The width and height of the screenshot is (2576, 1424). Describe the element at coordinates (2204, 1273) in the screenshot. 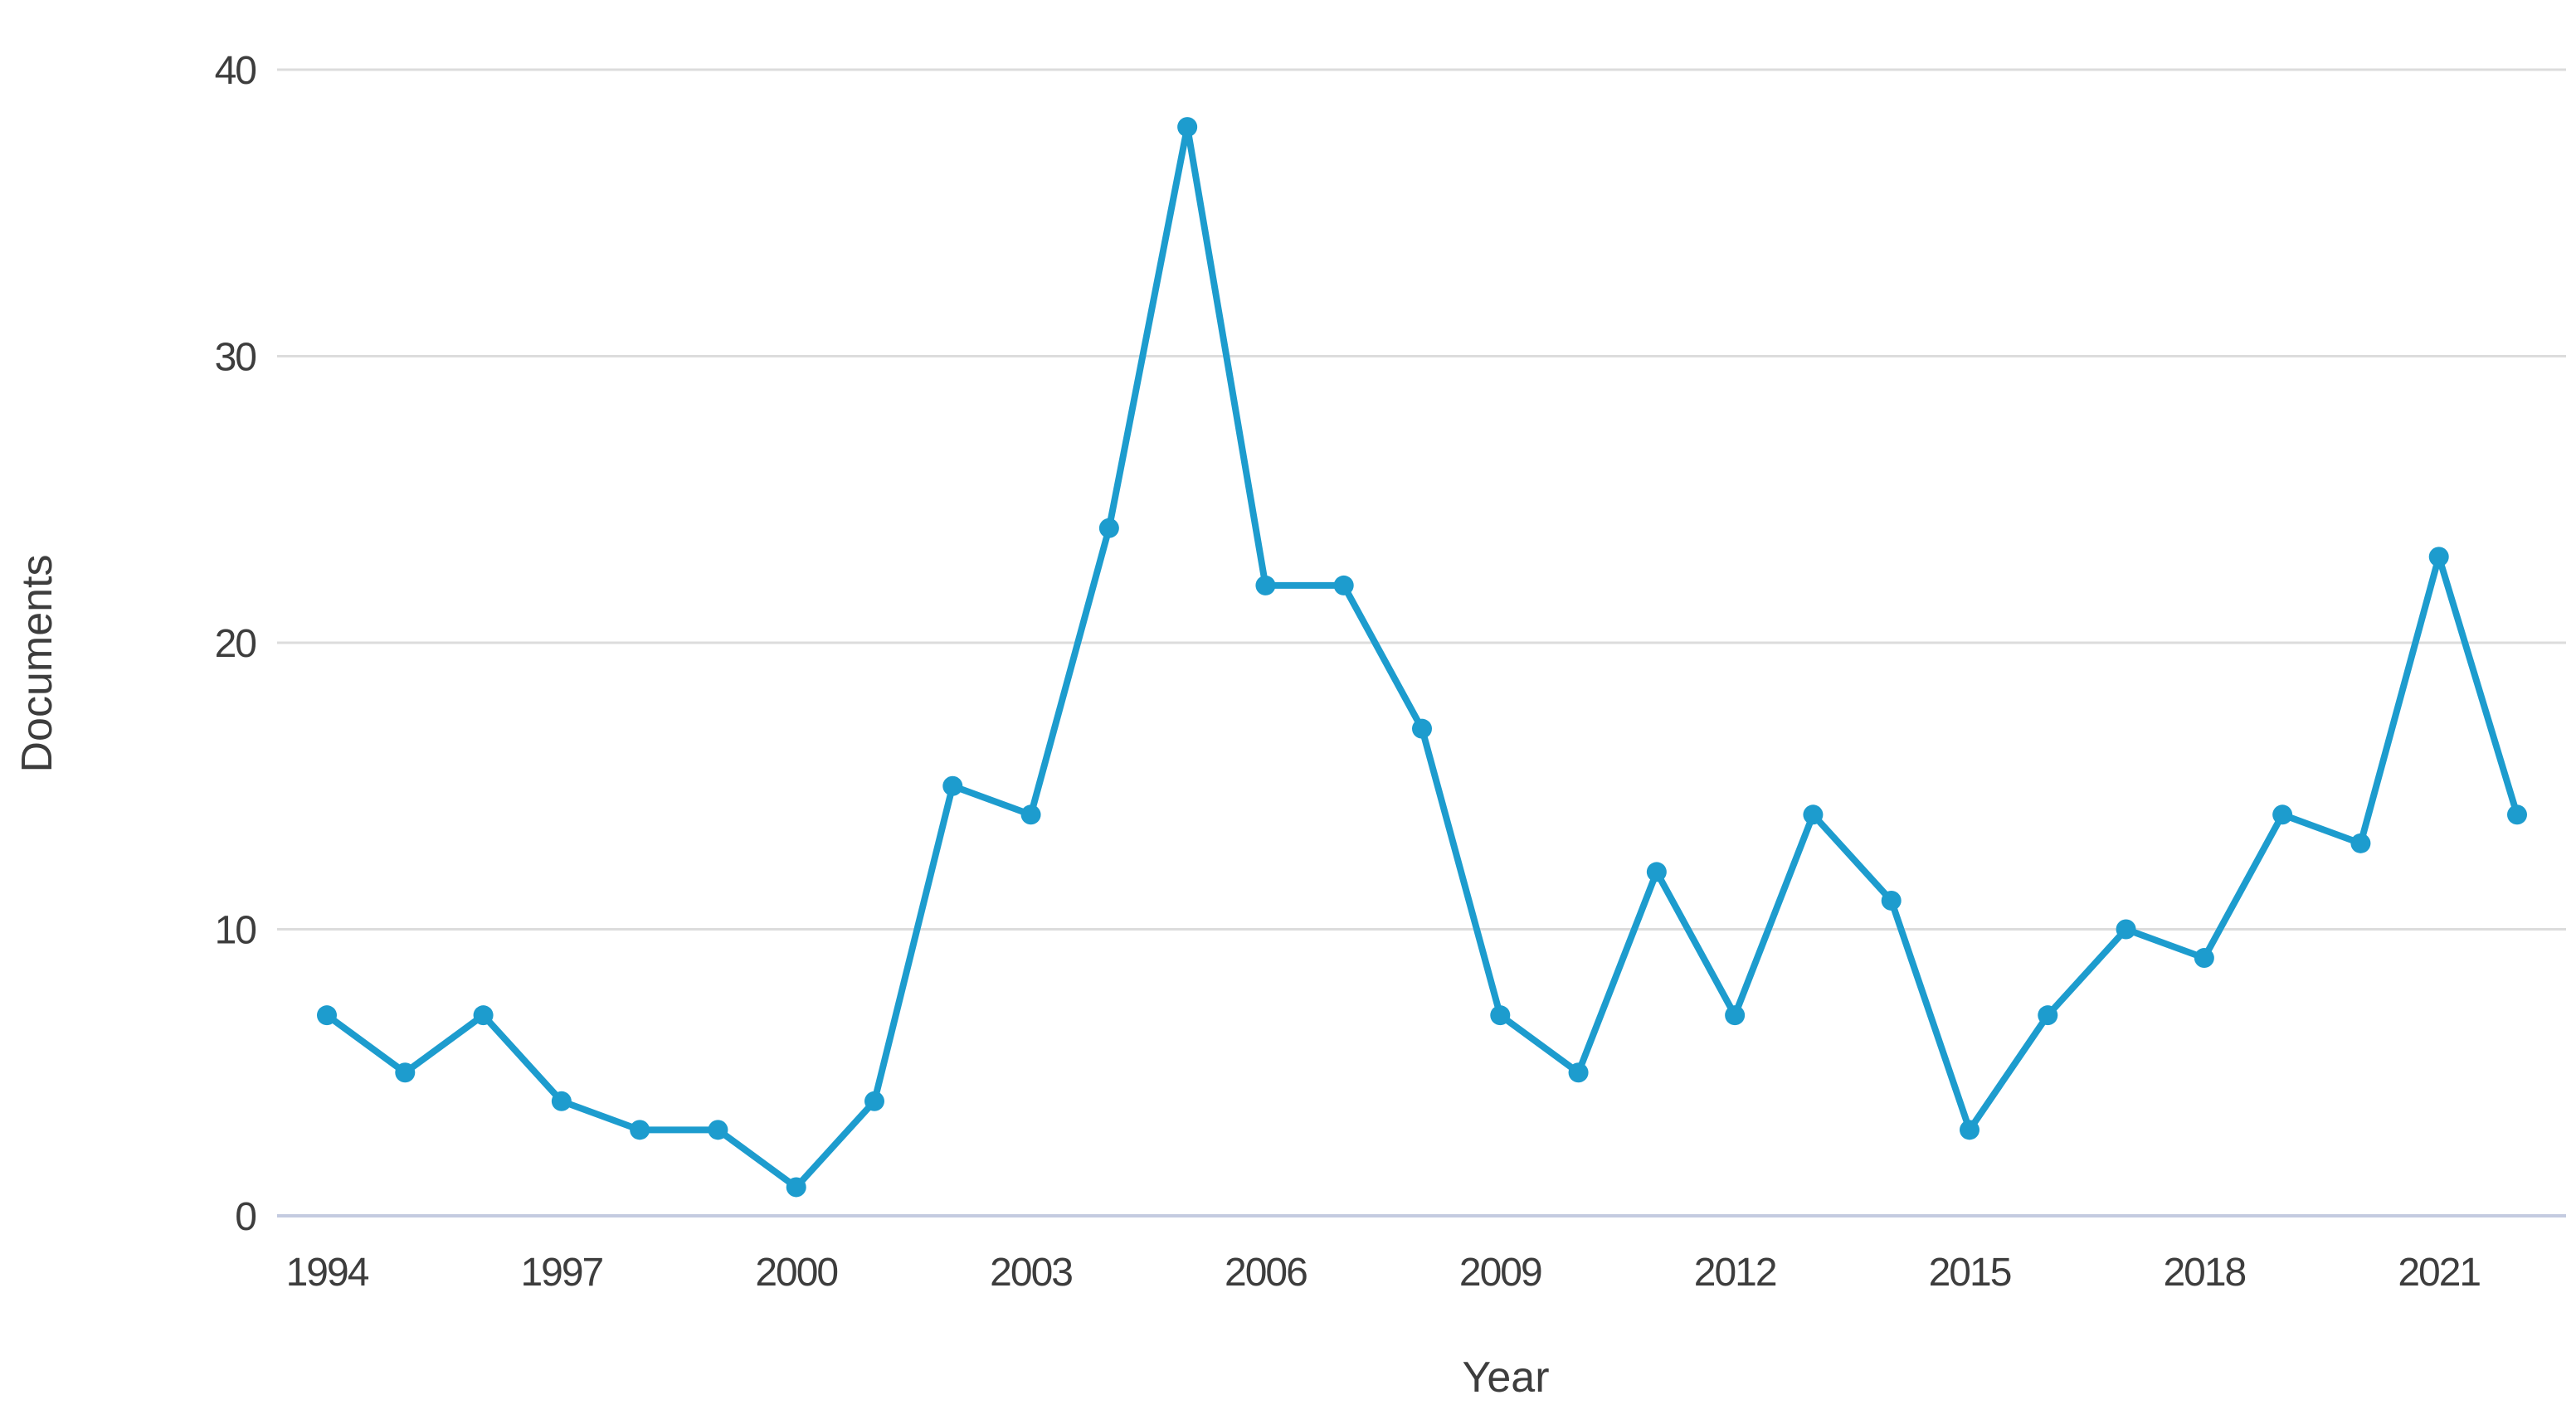

I see `x-tick-label-2018: 2018` at that location.